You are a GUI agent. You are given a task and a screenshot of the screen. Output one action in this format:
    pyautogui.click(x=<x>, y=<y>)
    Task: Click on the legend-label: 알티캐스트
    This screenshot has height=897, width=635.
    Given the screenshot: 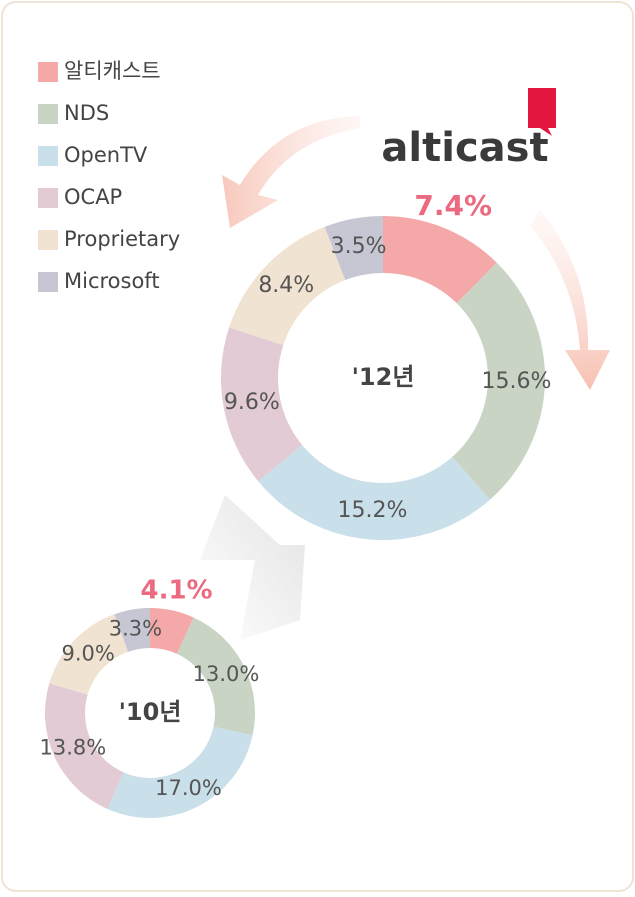 What is the action you would take?
    pyautogui.click(x=112, y=71)
    